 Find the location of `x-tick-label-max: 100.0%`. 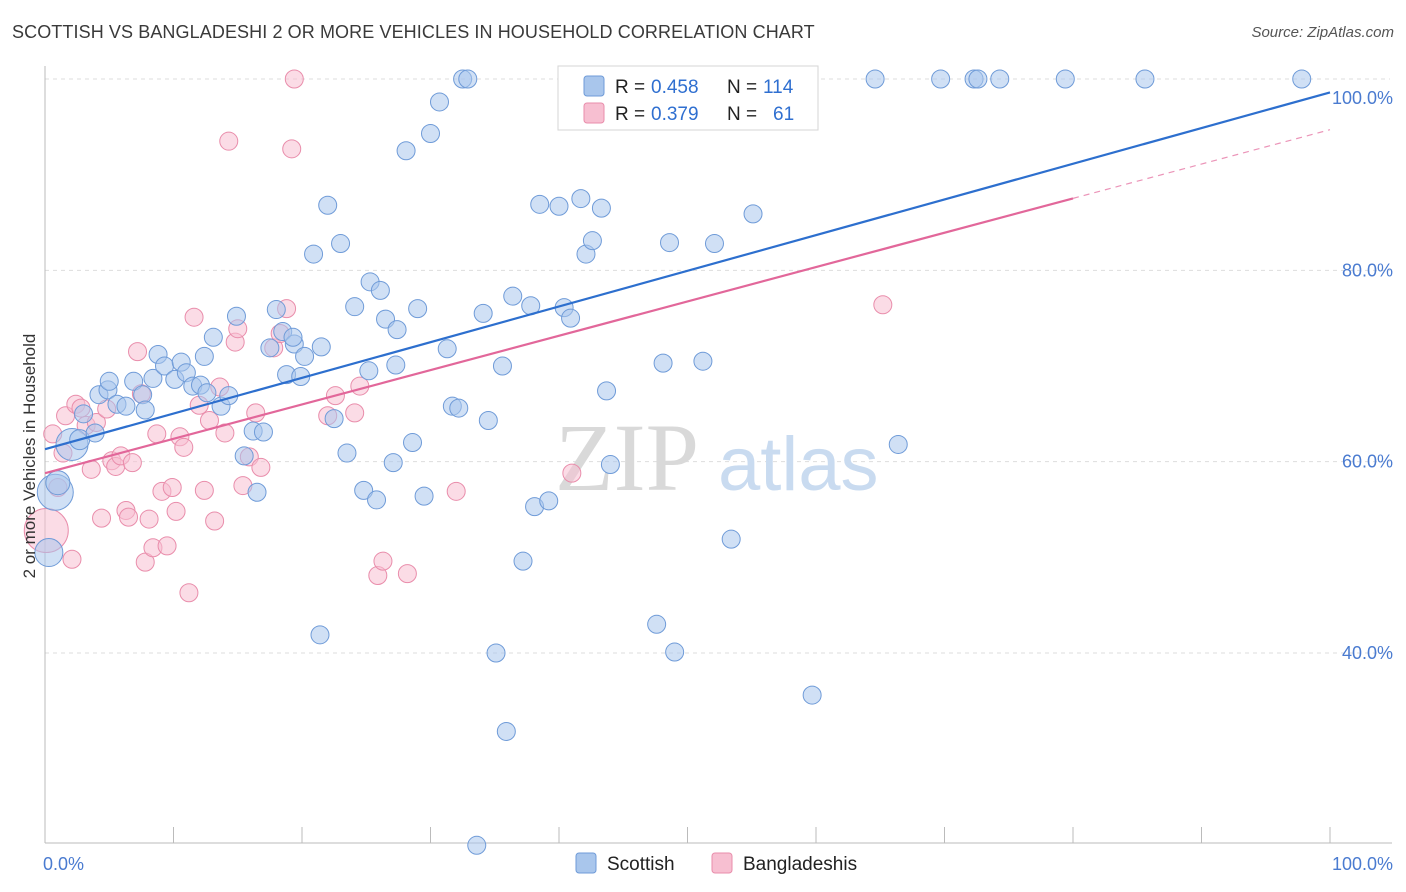

x-tick-label-max: 100.0% is located at coordinates (1362, 864).